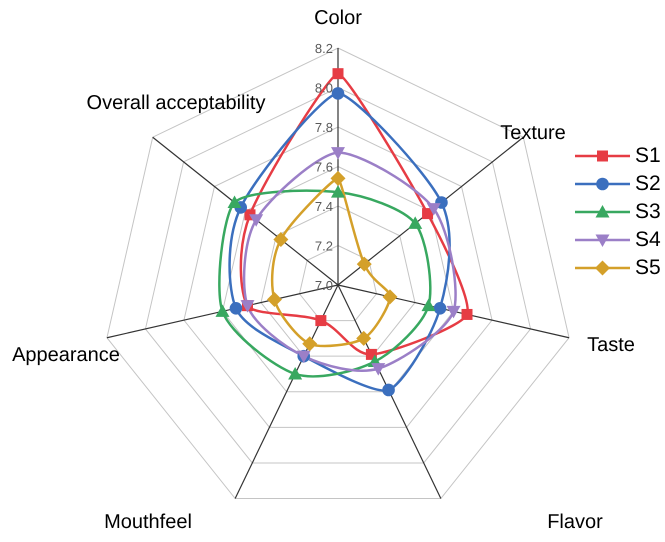 The width and height of the screenshot is (665, 542). What do you see at coordinates (648, 240) in the screenshot?
I see `legend-label: S4` at bounding box center [648, 240].